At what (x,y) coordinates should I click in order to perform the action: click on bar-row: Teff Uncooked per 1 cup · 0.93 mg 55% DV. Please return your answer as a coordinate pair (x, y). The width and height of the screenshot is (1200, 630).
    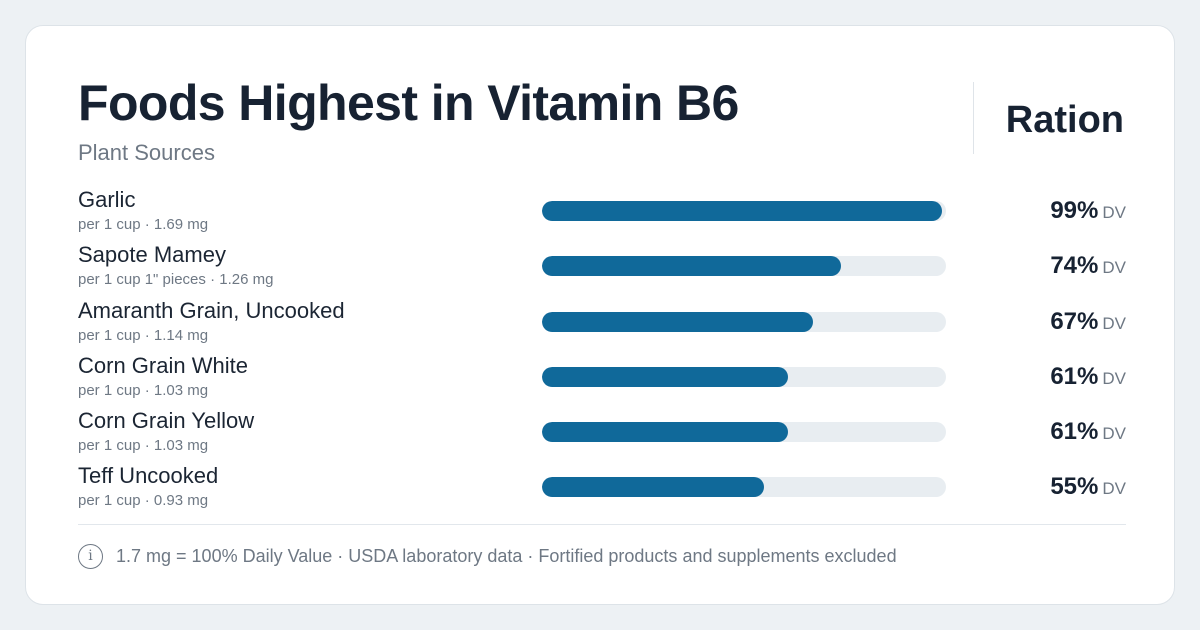
    Looking at the image, I should click on (602, 490).